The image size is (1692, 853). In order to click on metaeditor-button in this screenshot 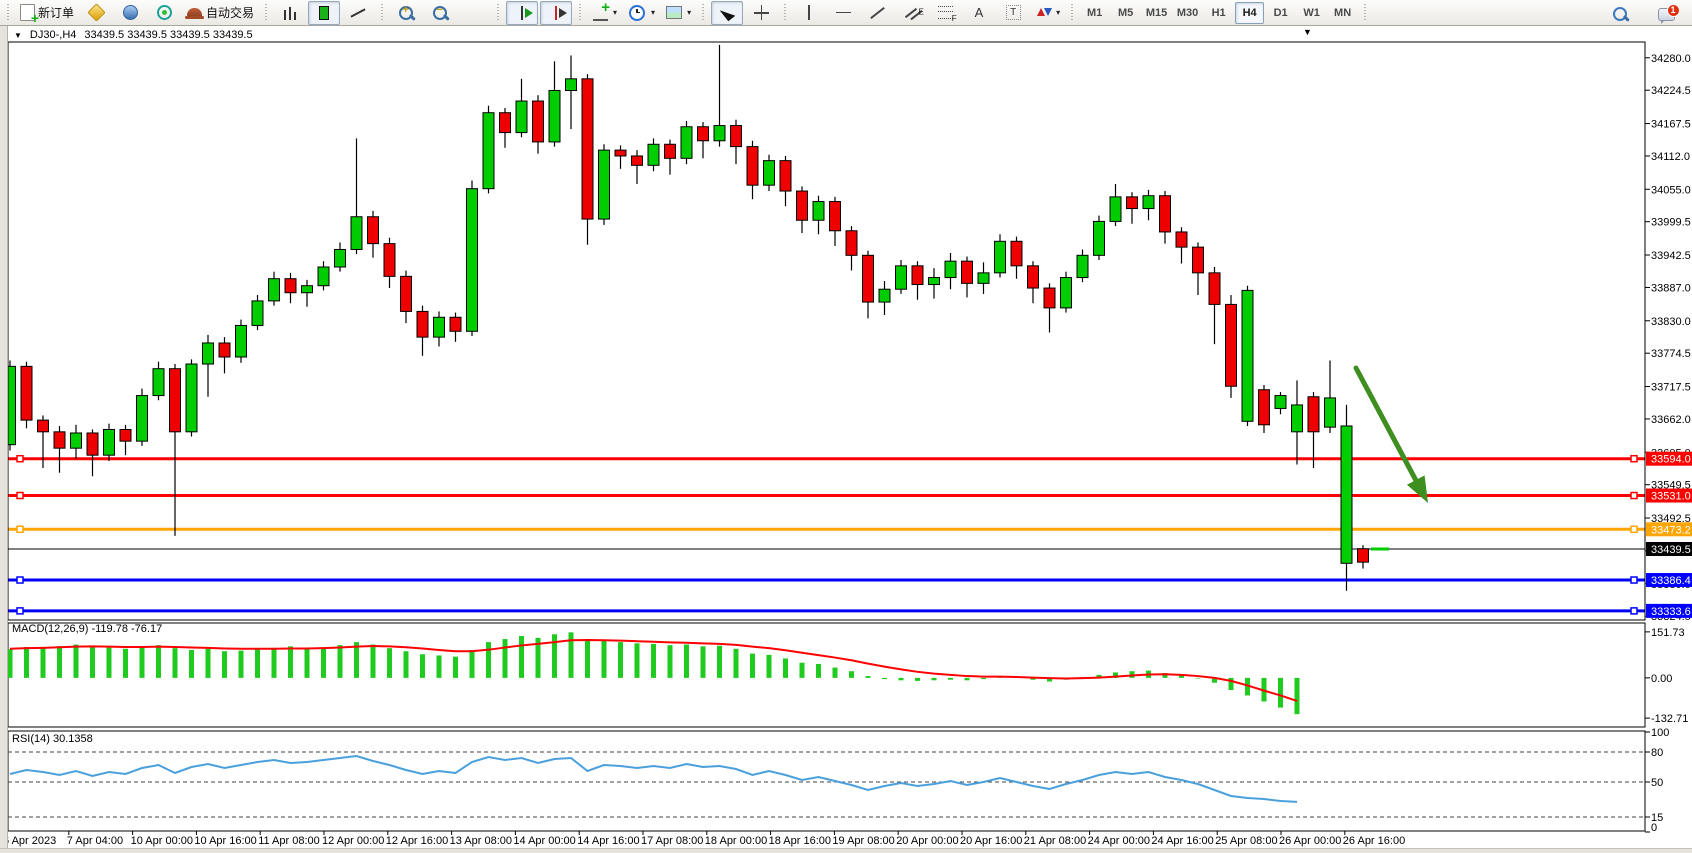, I will do `click(96, 13)`.